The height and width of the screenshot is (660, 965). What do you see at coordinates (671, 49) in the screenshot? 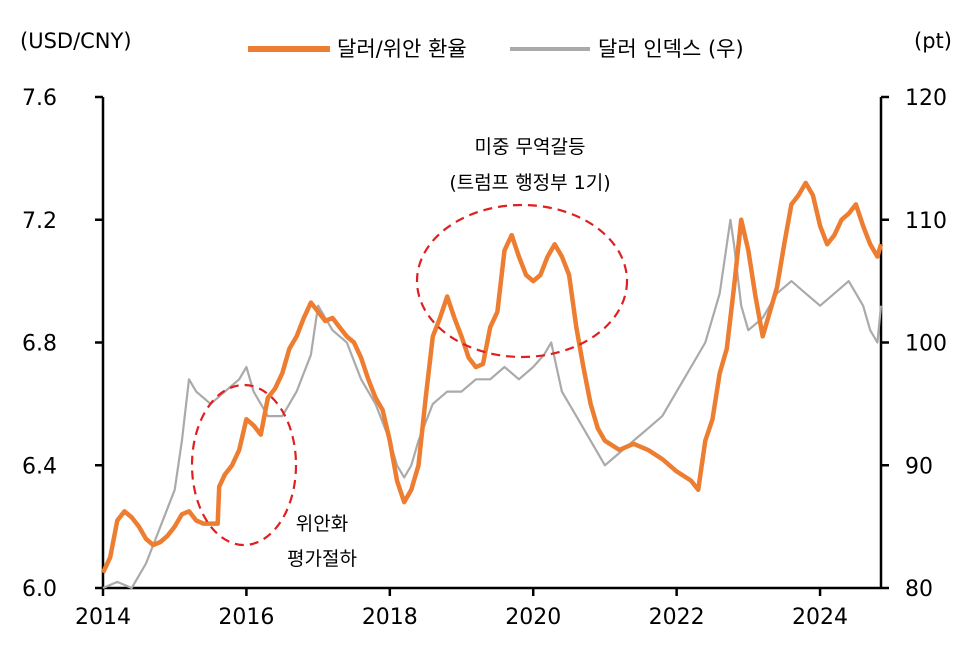
I see `legend-label-dxy: 달러 인덱스 (우)` at bounding box center [671, 49].